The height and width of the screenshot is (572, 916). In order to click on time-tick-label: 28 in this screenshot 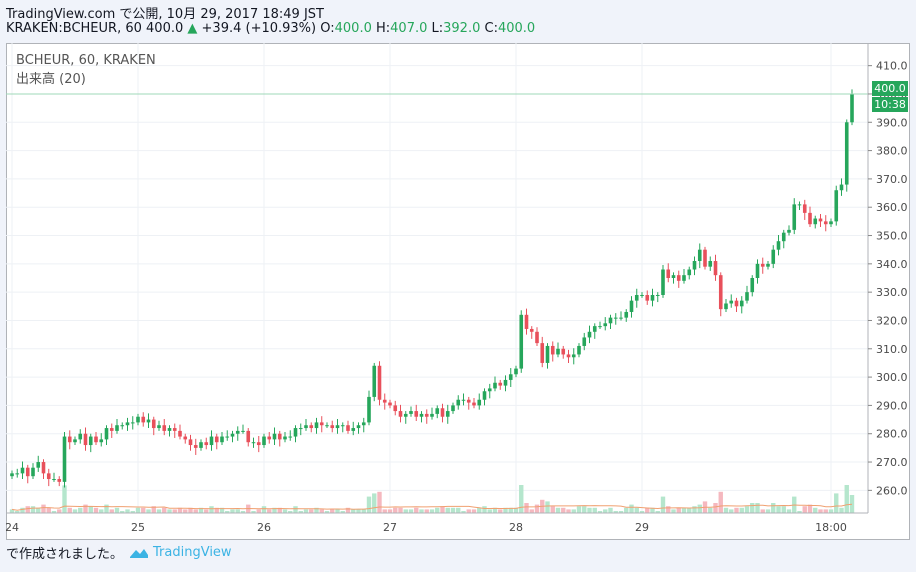, I will do `click(516, 527)`.